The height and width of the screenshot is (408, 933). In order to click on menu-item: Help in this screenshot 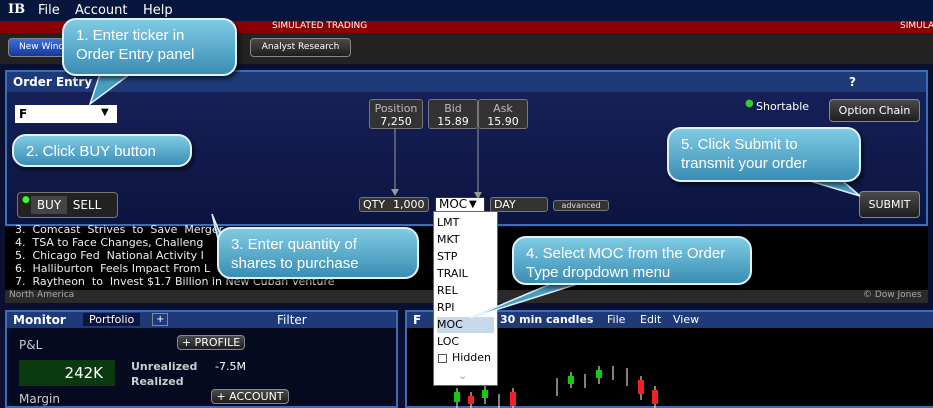, I will do `click(158, 10)`.